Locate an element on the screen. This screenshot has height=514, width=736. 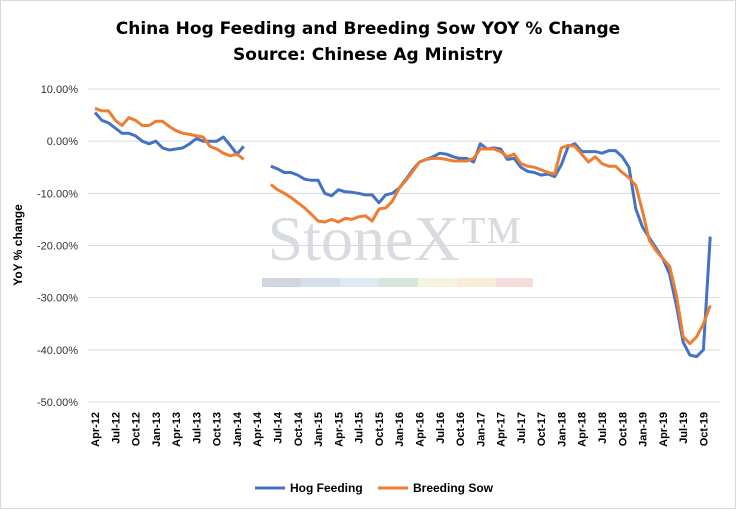
x-tick-label: Oct-12 is located at coordinates (137, 429).